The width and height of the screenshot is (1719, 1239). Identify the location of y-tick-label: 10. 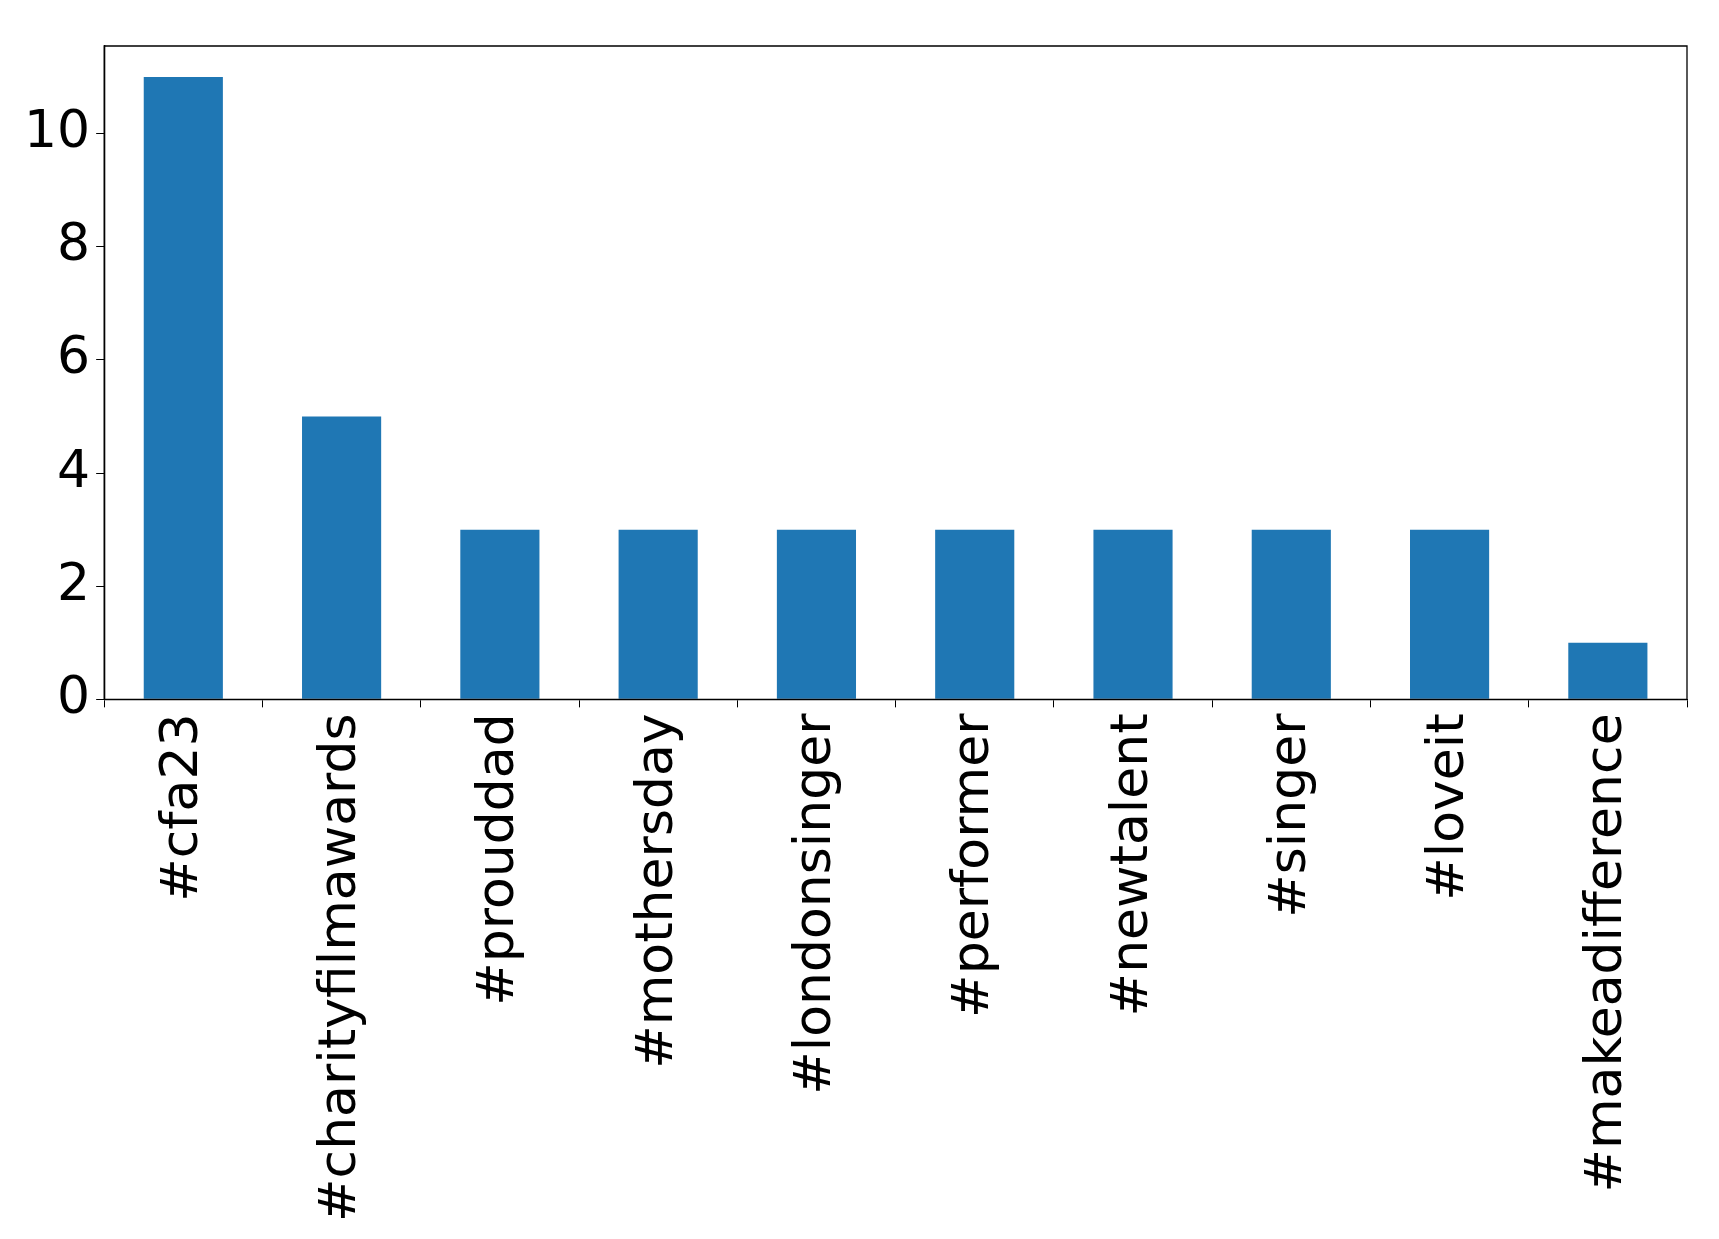
(57, 129).